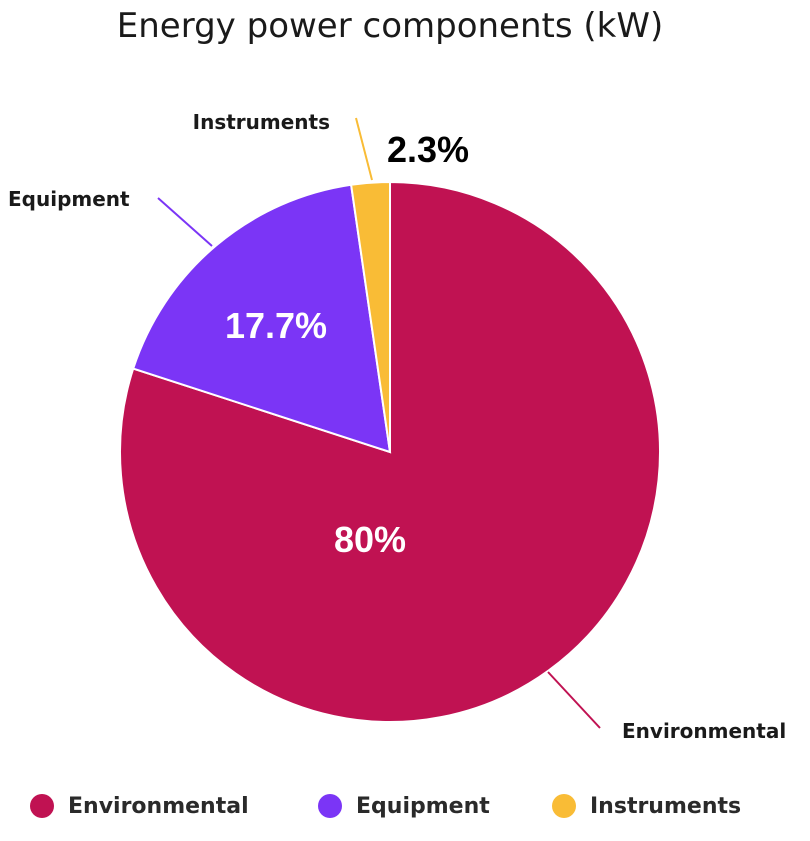 Image resolution: width=810 pixels, height=841 pixels. What do you see at coordinates (276, 325) in the screenshot?
I see `slice-percent-label-equipment: 17.7%` at bounding box center [276, 325].